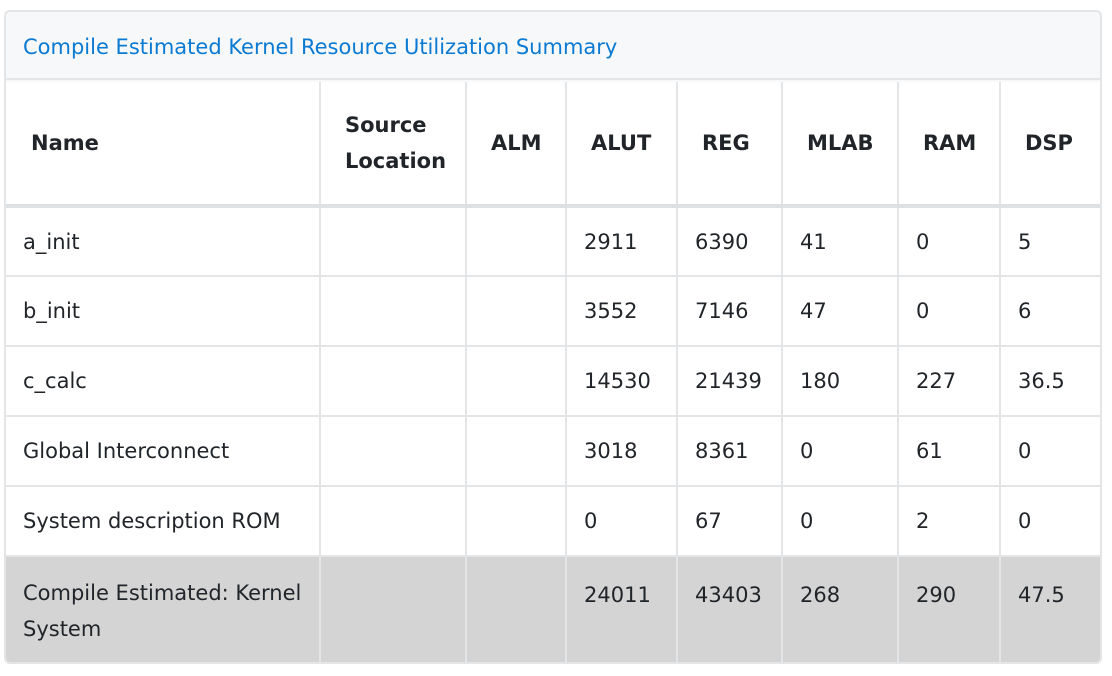 The height and width of the screenshot is (676, 1112). Describe the element at coordinates (621, 451) in the screenshot. I see `cell-alut: 3018` at that location.